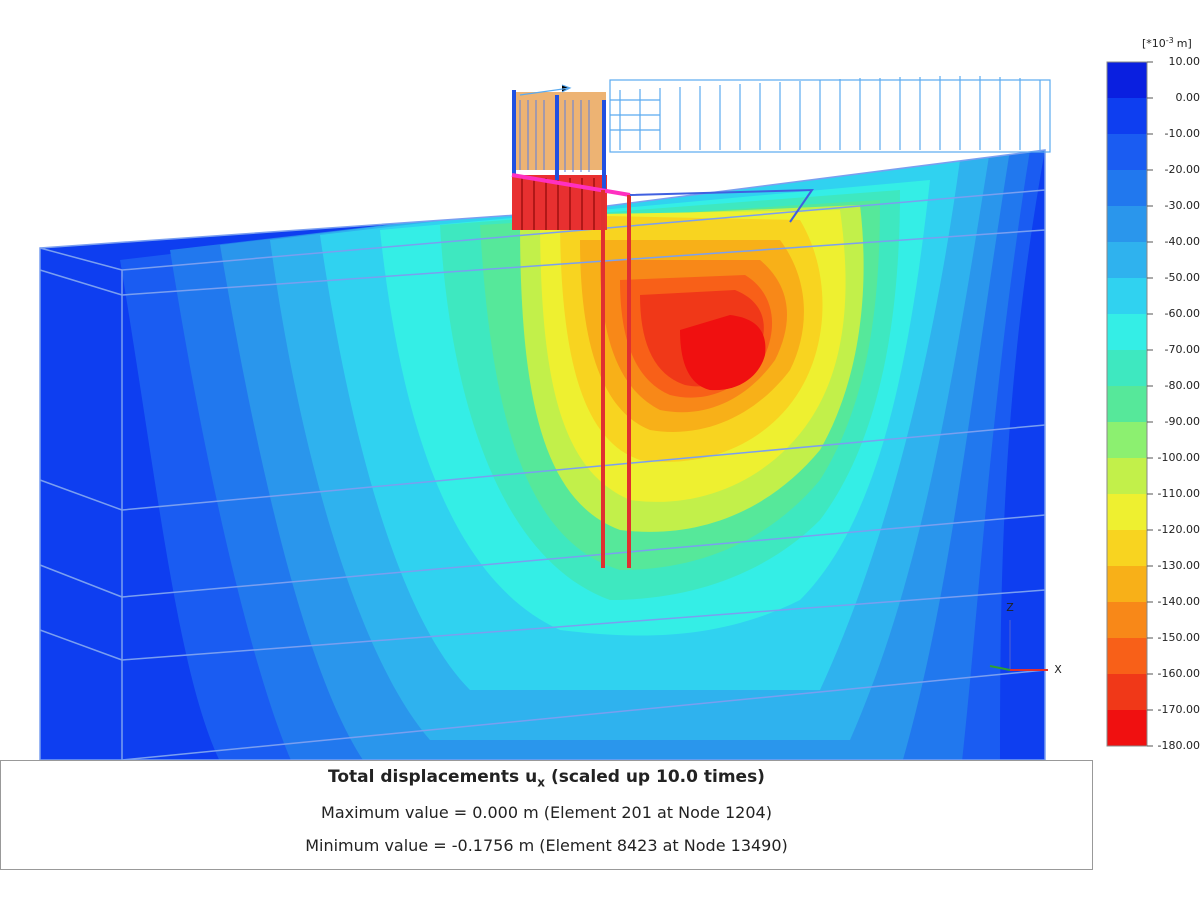 This screenshot has width=1200, height=900. Describe the element at coordinates (1179, 493) in the screenshot. I see `legend-label: -110.00` at that location.